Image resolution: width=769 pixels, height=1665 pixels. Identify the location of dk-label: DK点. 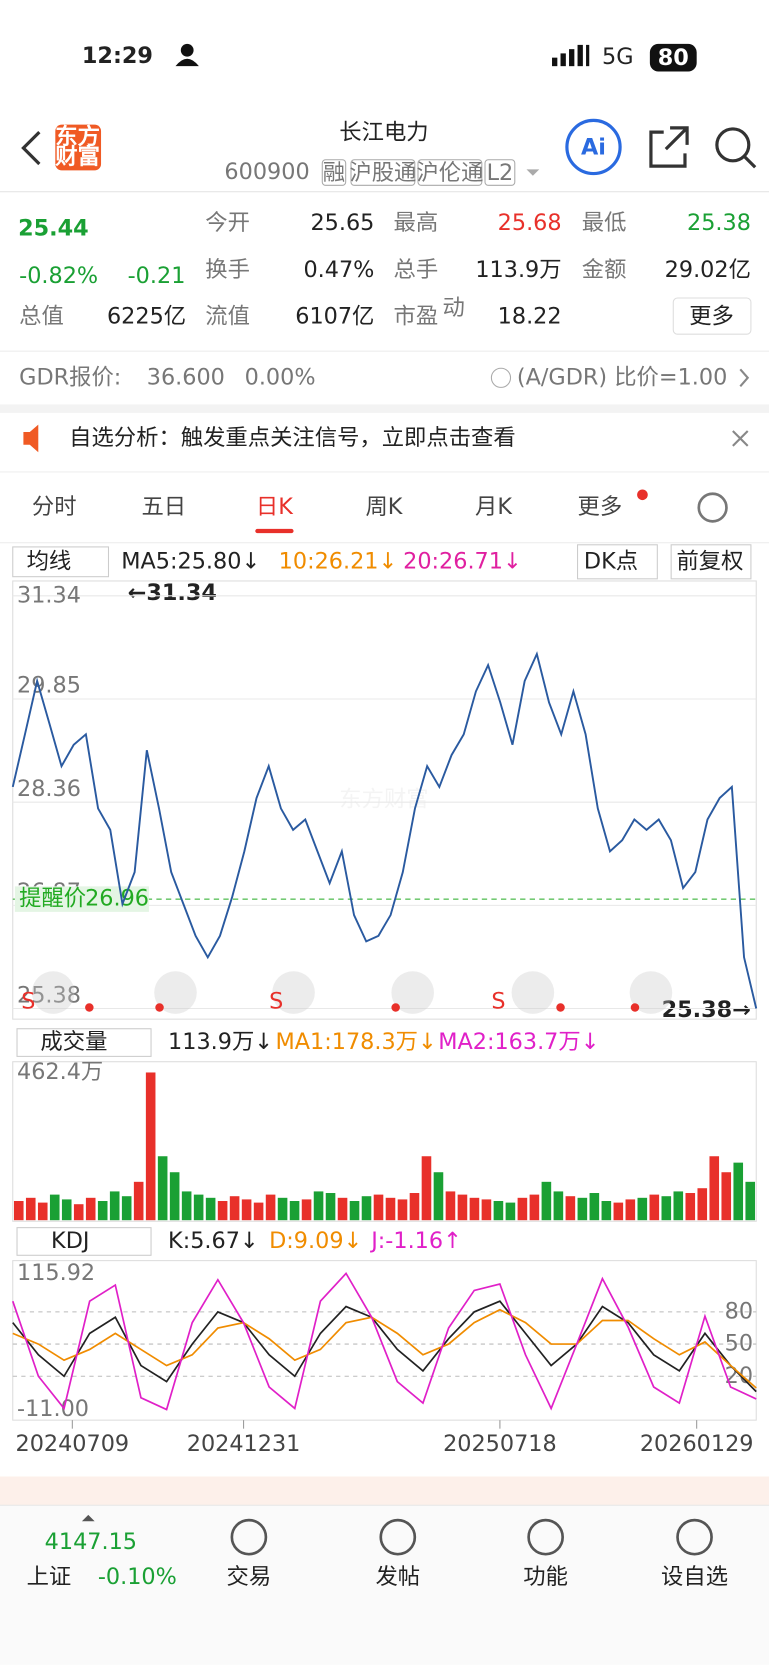
(611, 561).